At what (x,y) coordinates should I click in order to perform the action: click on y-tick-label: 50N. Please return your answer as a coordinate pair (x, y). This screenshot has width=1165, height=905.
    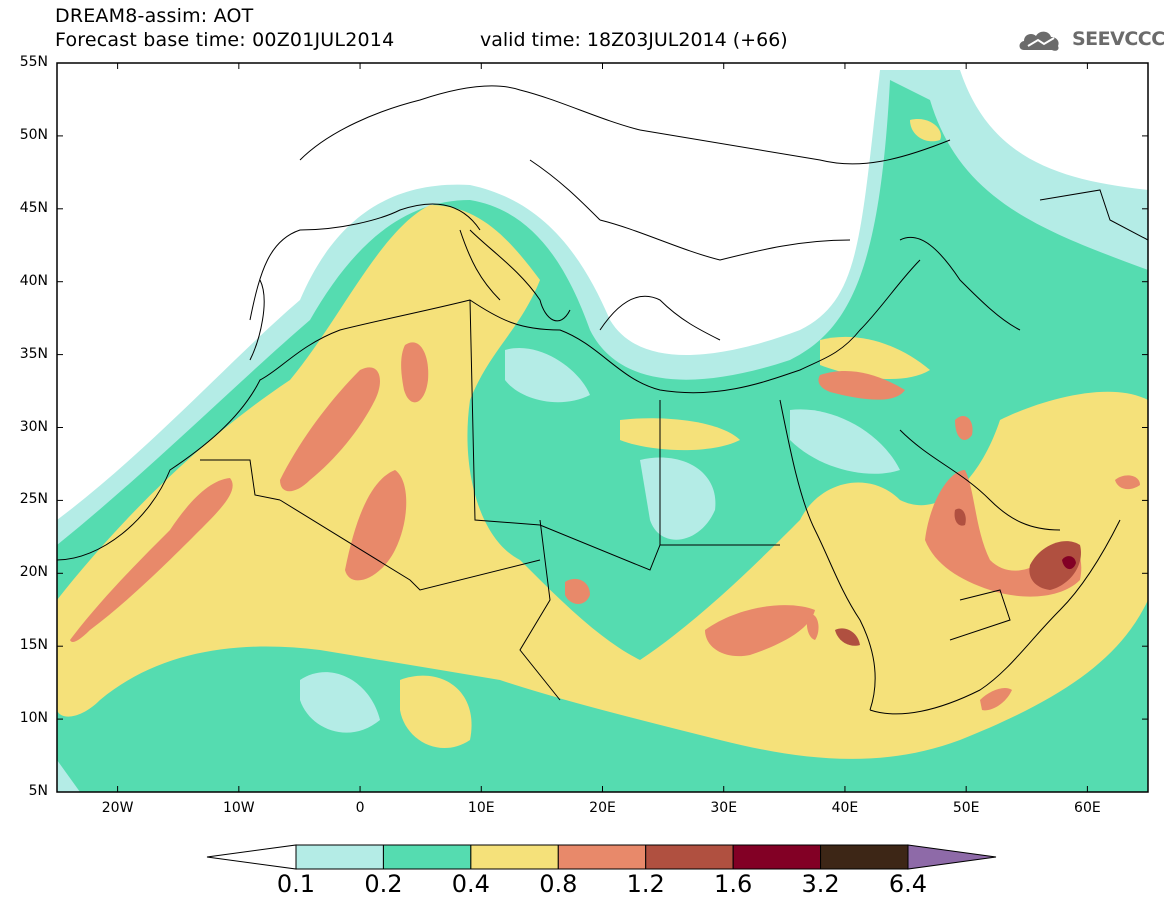
    Looking at the image, I should click on (33, 134).